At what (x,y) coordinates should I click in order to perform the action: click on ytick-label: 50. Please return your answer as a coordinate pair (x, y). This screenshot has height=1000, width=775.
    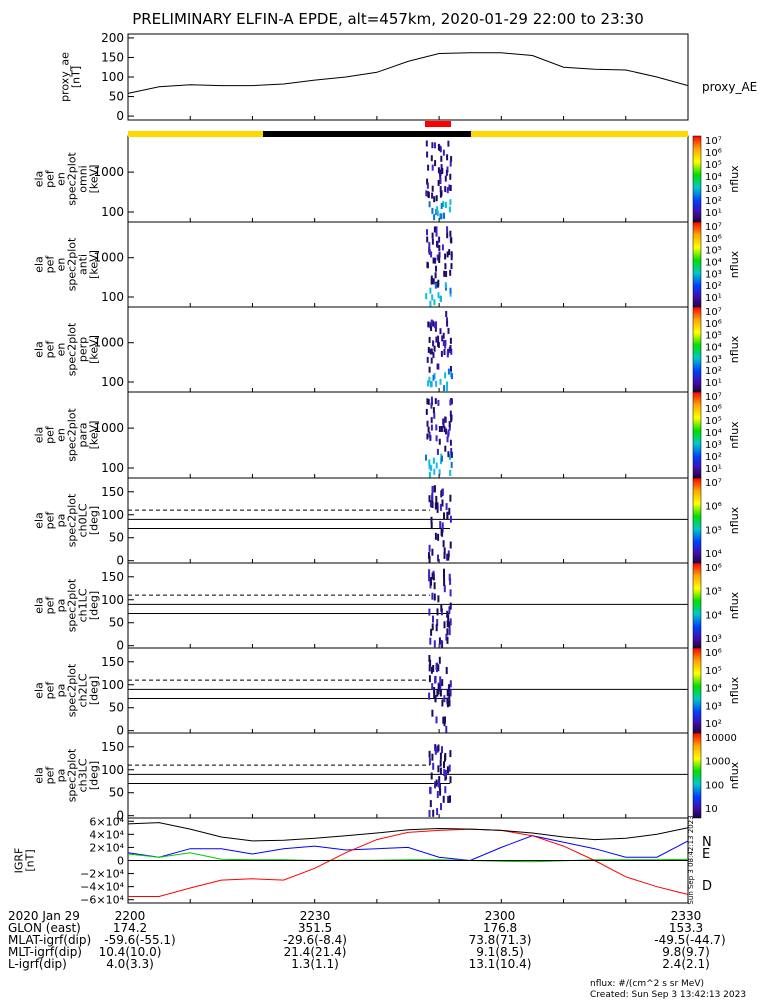
    Looking at the image, I should click on (116, 623).